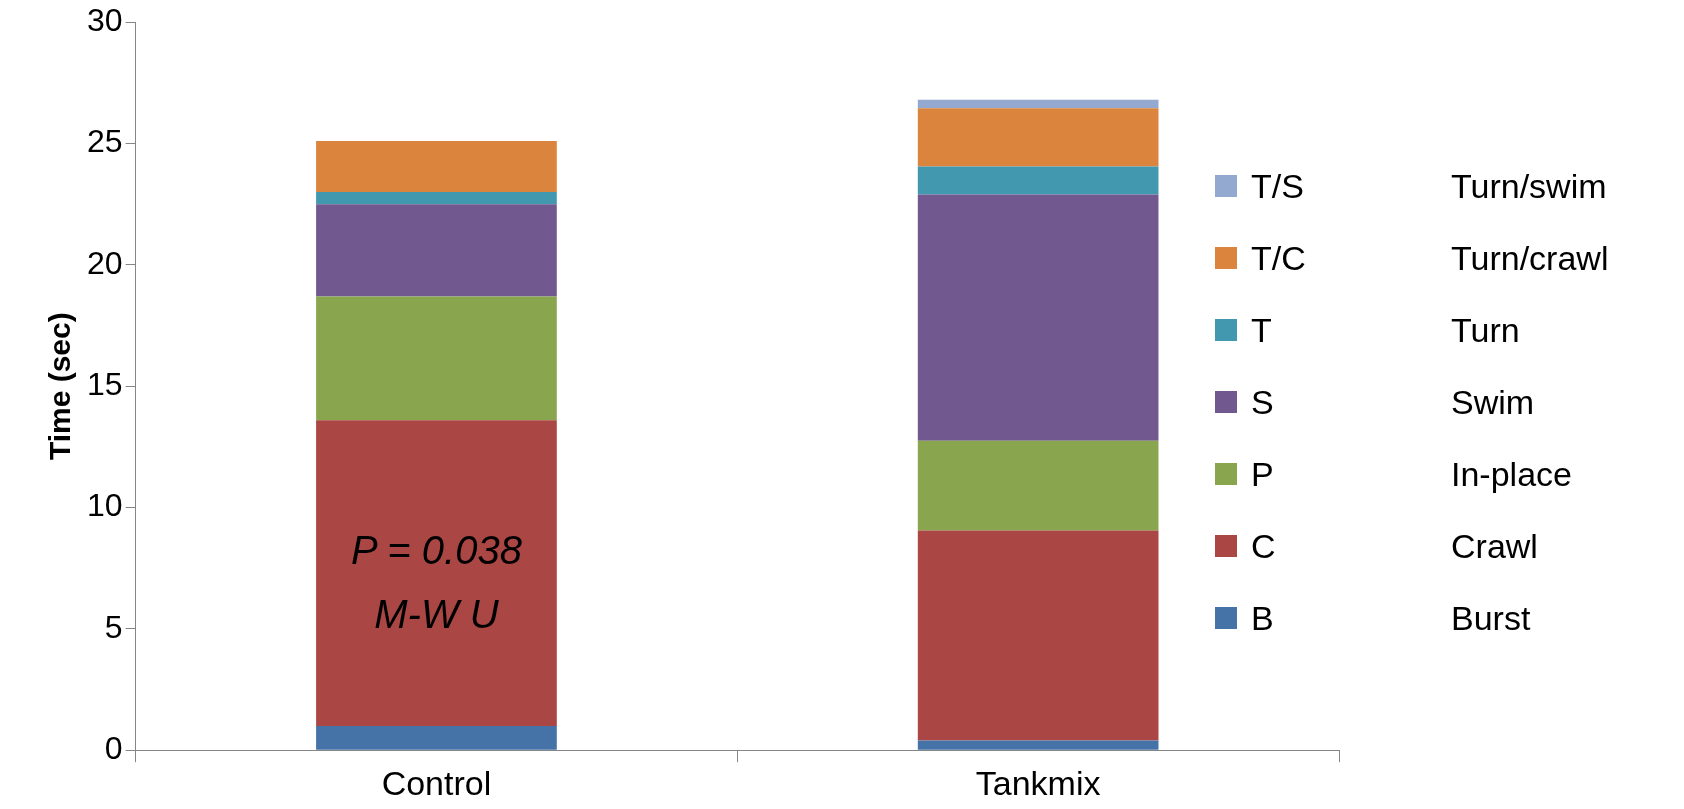 Image resolution: width=1684 pixels, height=809 pixels. What do you see at coordinates (1262, 330) in the screenshot?
I see `legend-label: T` at bounding box center [1262, 330].